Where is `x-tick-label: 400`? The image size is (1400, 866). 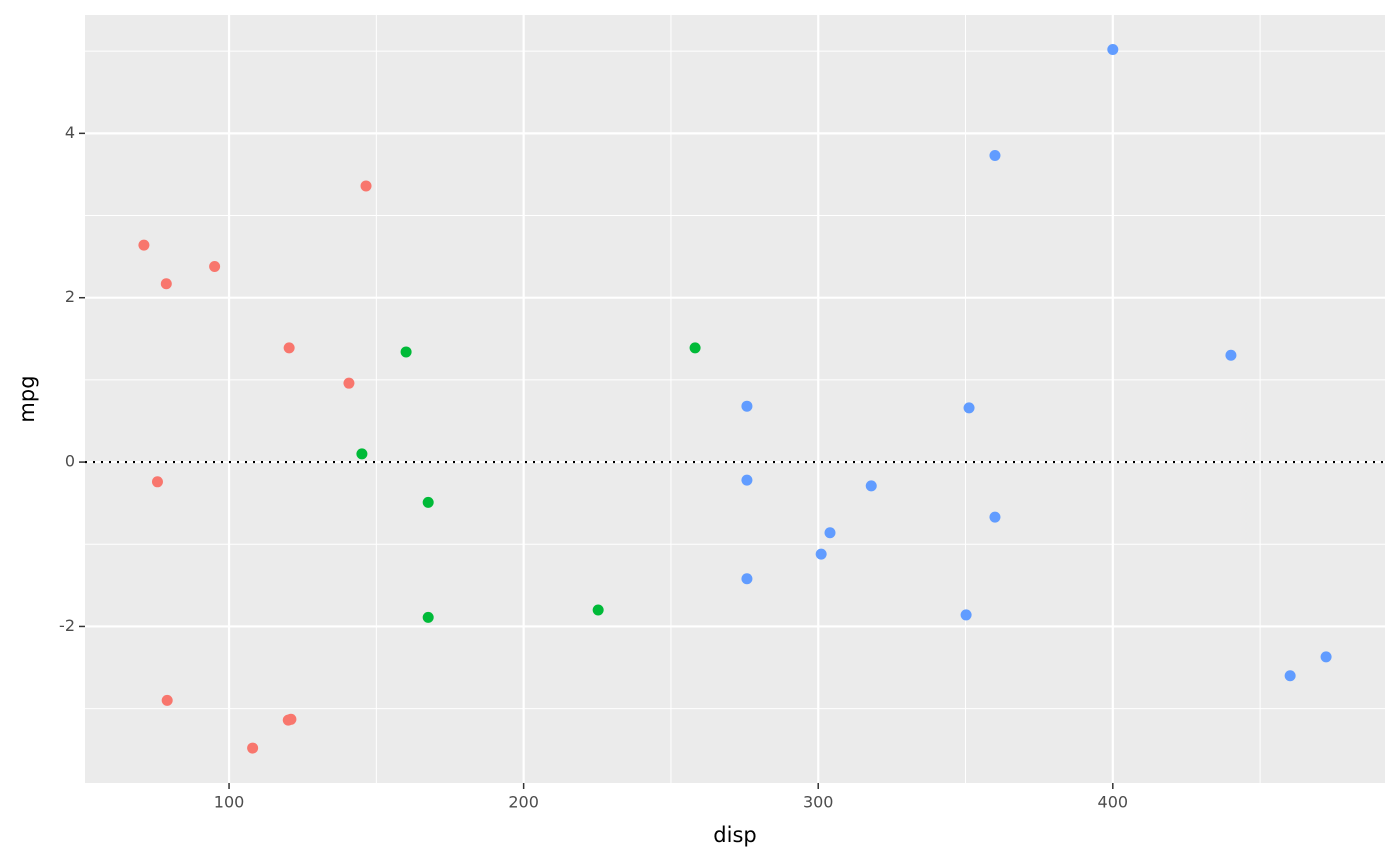
x-tick-label: 400 is located at coordinates (1113, 802).